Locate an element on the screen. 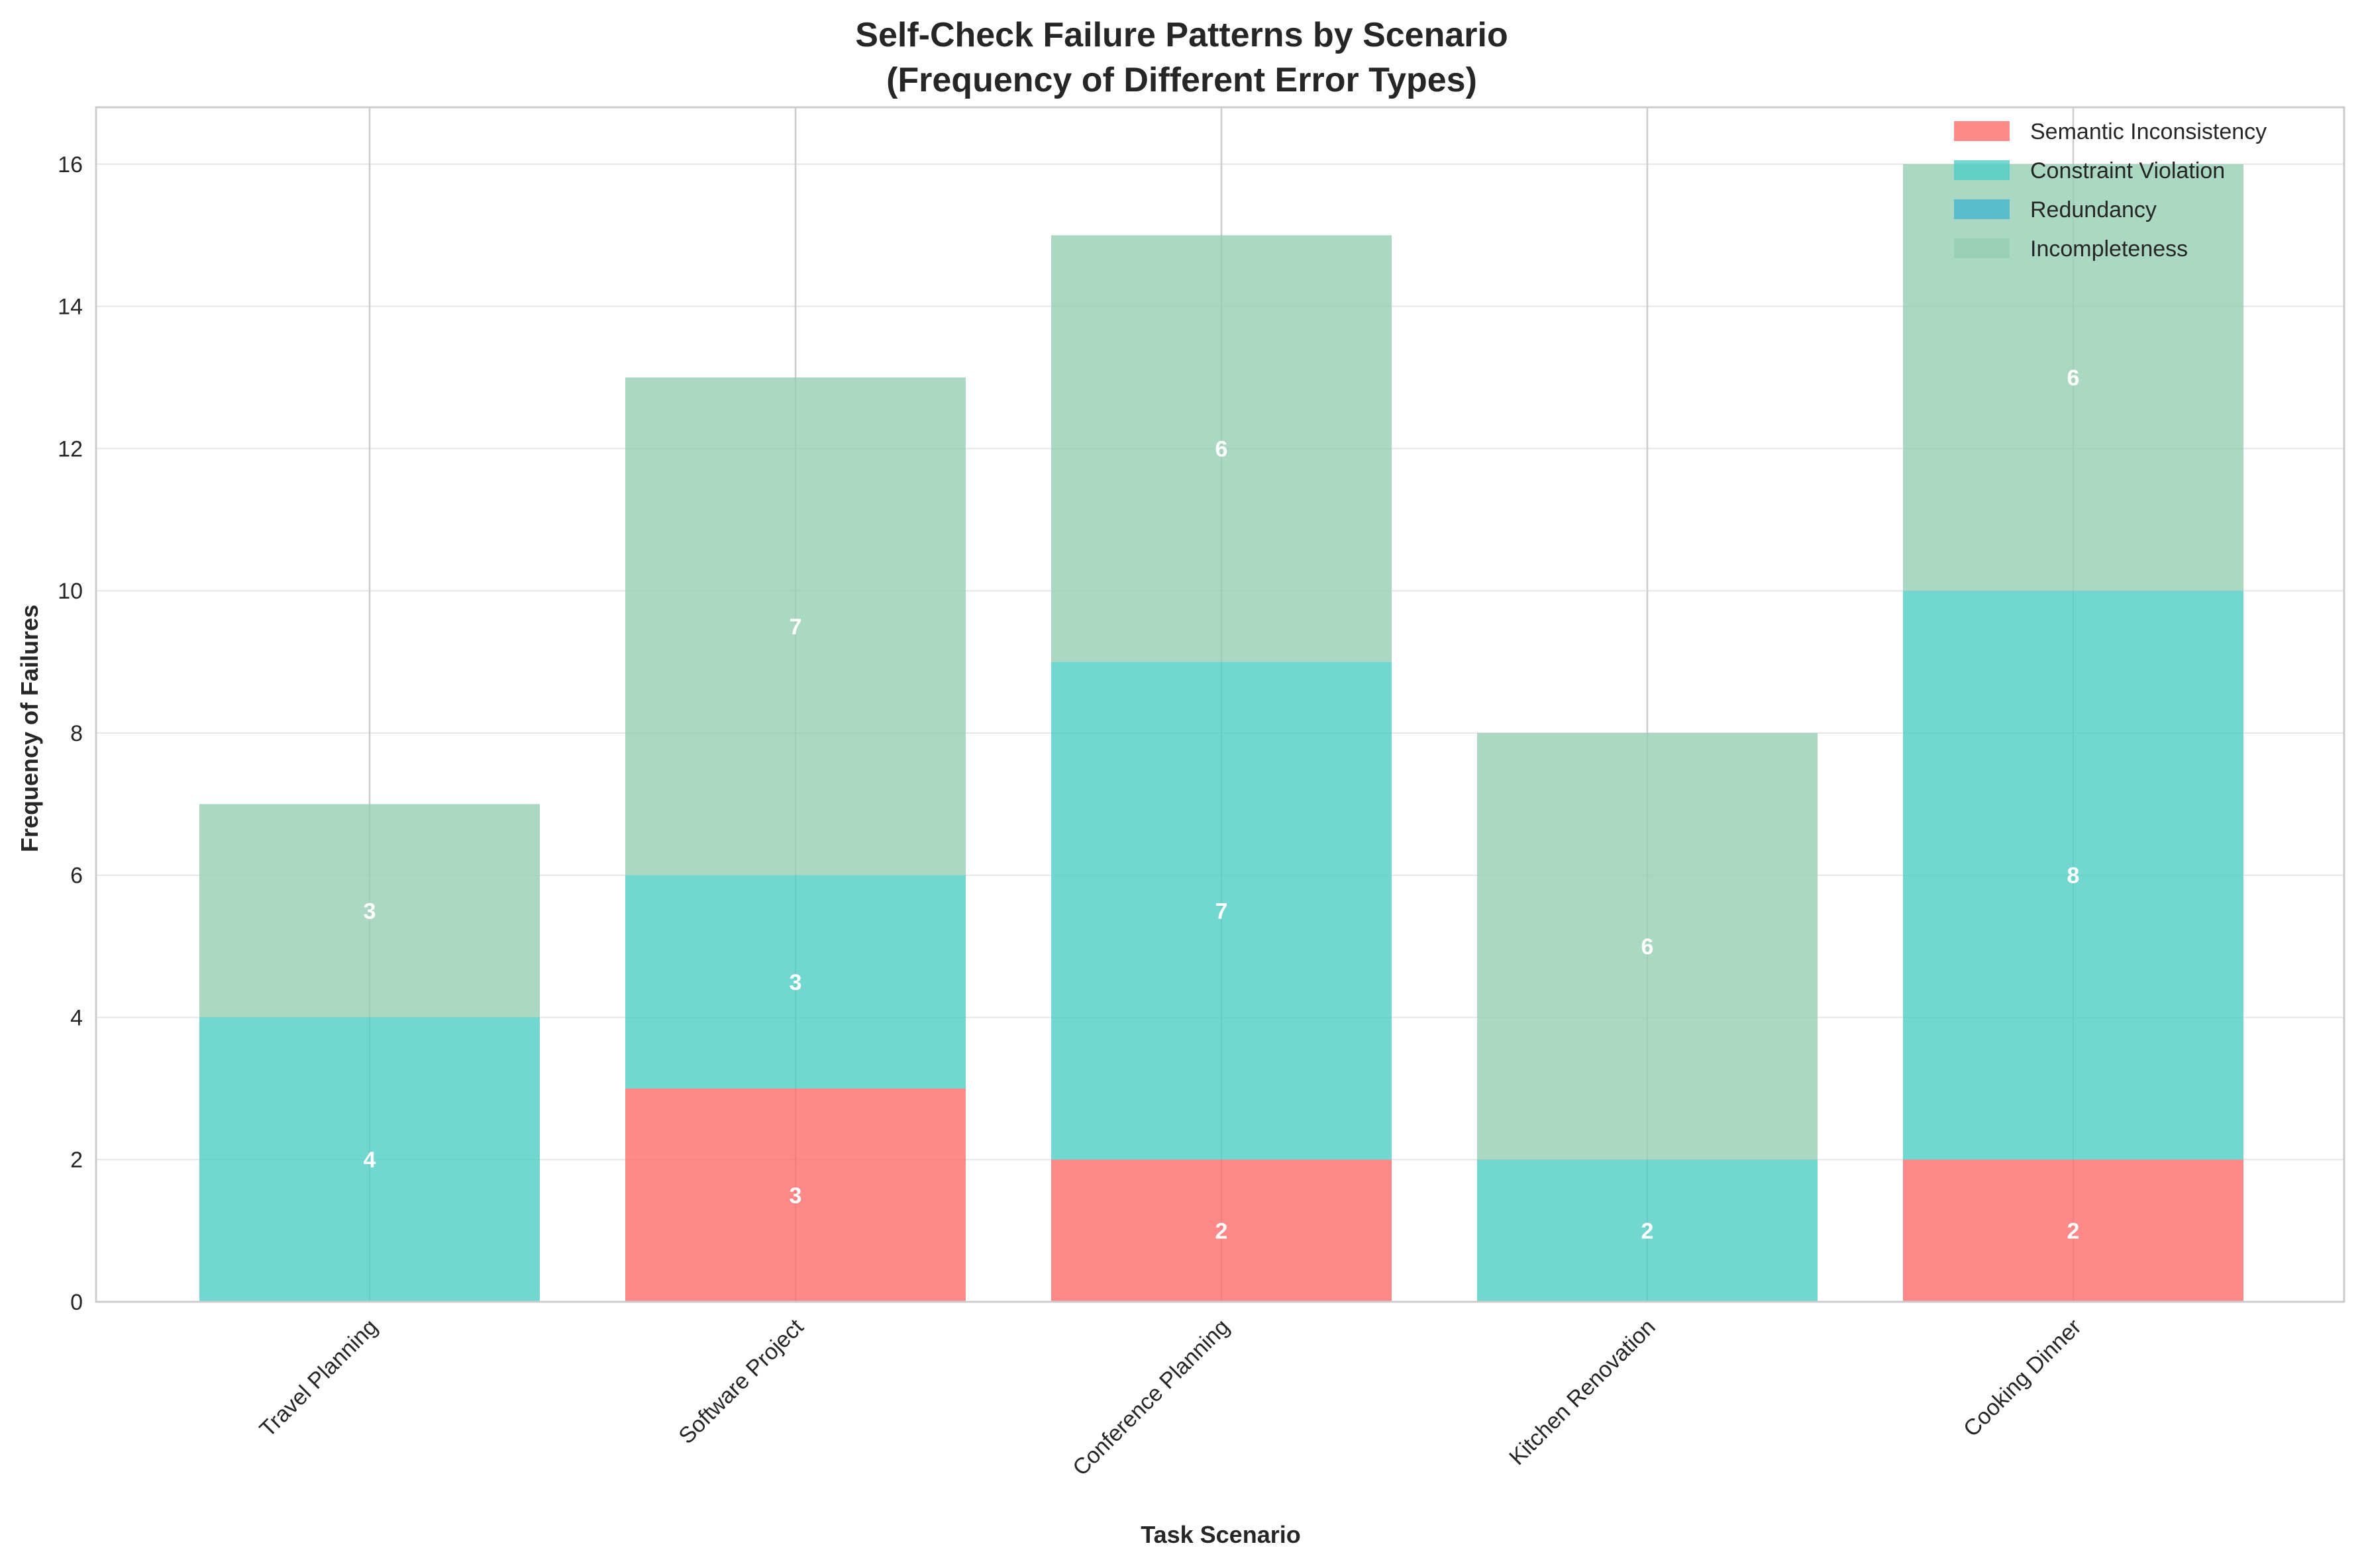  legend-entry-label: Semantic Inconsistency is located at coordinates (2148, 131).